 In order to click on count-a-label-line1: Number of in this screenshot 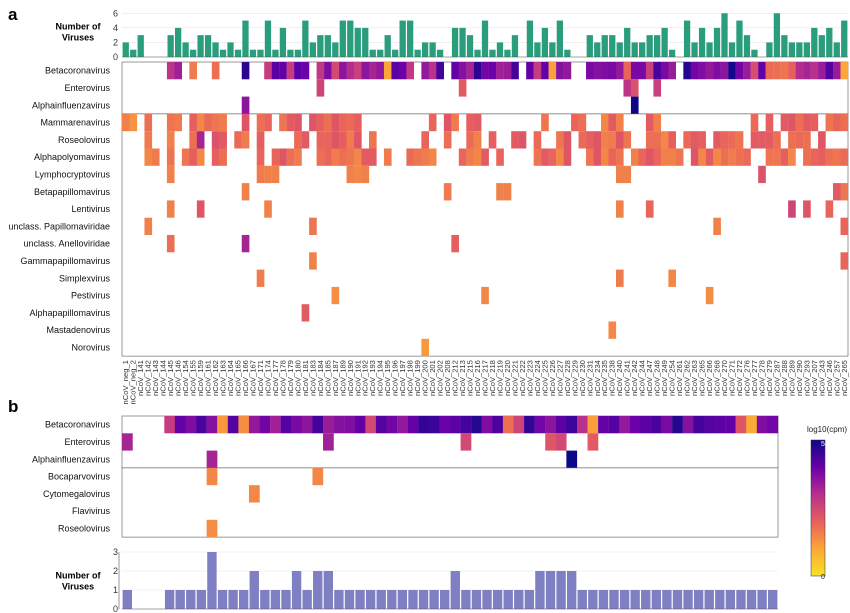, I will do `click(79, 27)`.